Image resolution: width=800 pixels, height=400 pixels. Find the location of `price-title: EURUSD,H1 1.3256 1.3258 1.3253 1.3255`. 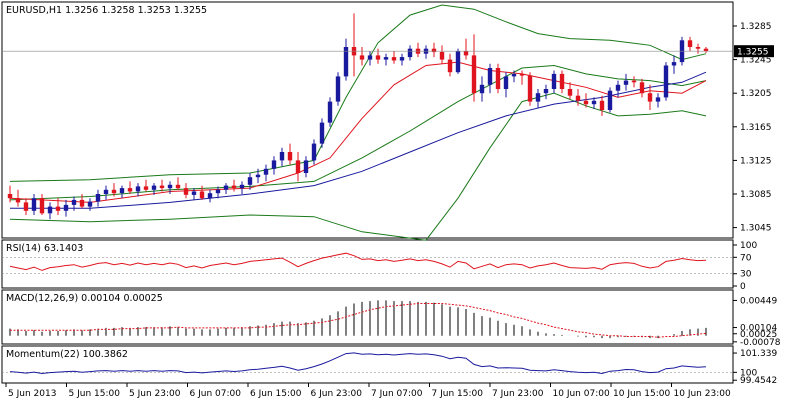

price-title: EURUSD,H1 1.3256 1.3258 1.3253 1.3255 is located at coordinates (106, 10).